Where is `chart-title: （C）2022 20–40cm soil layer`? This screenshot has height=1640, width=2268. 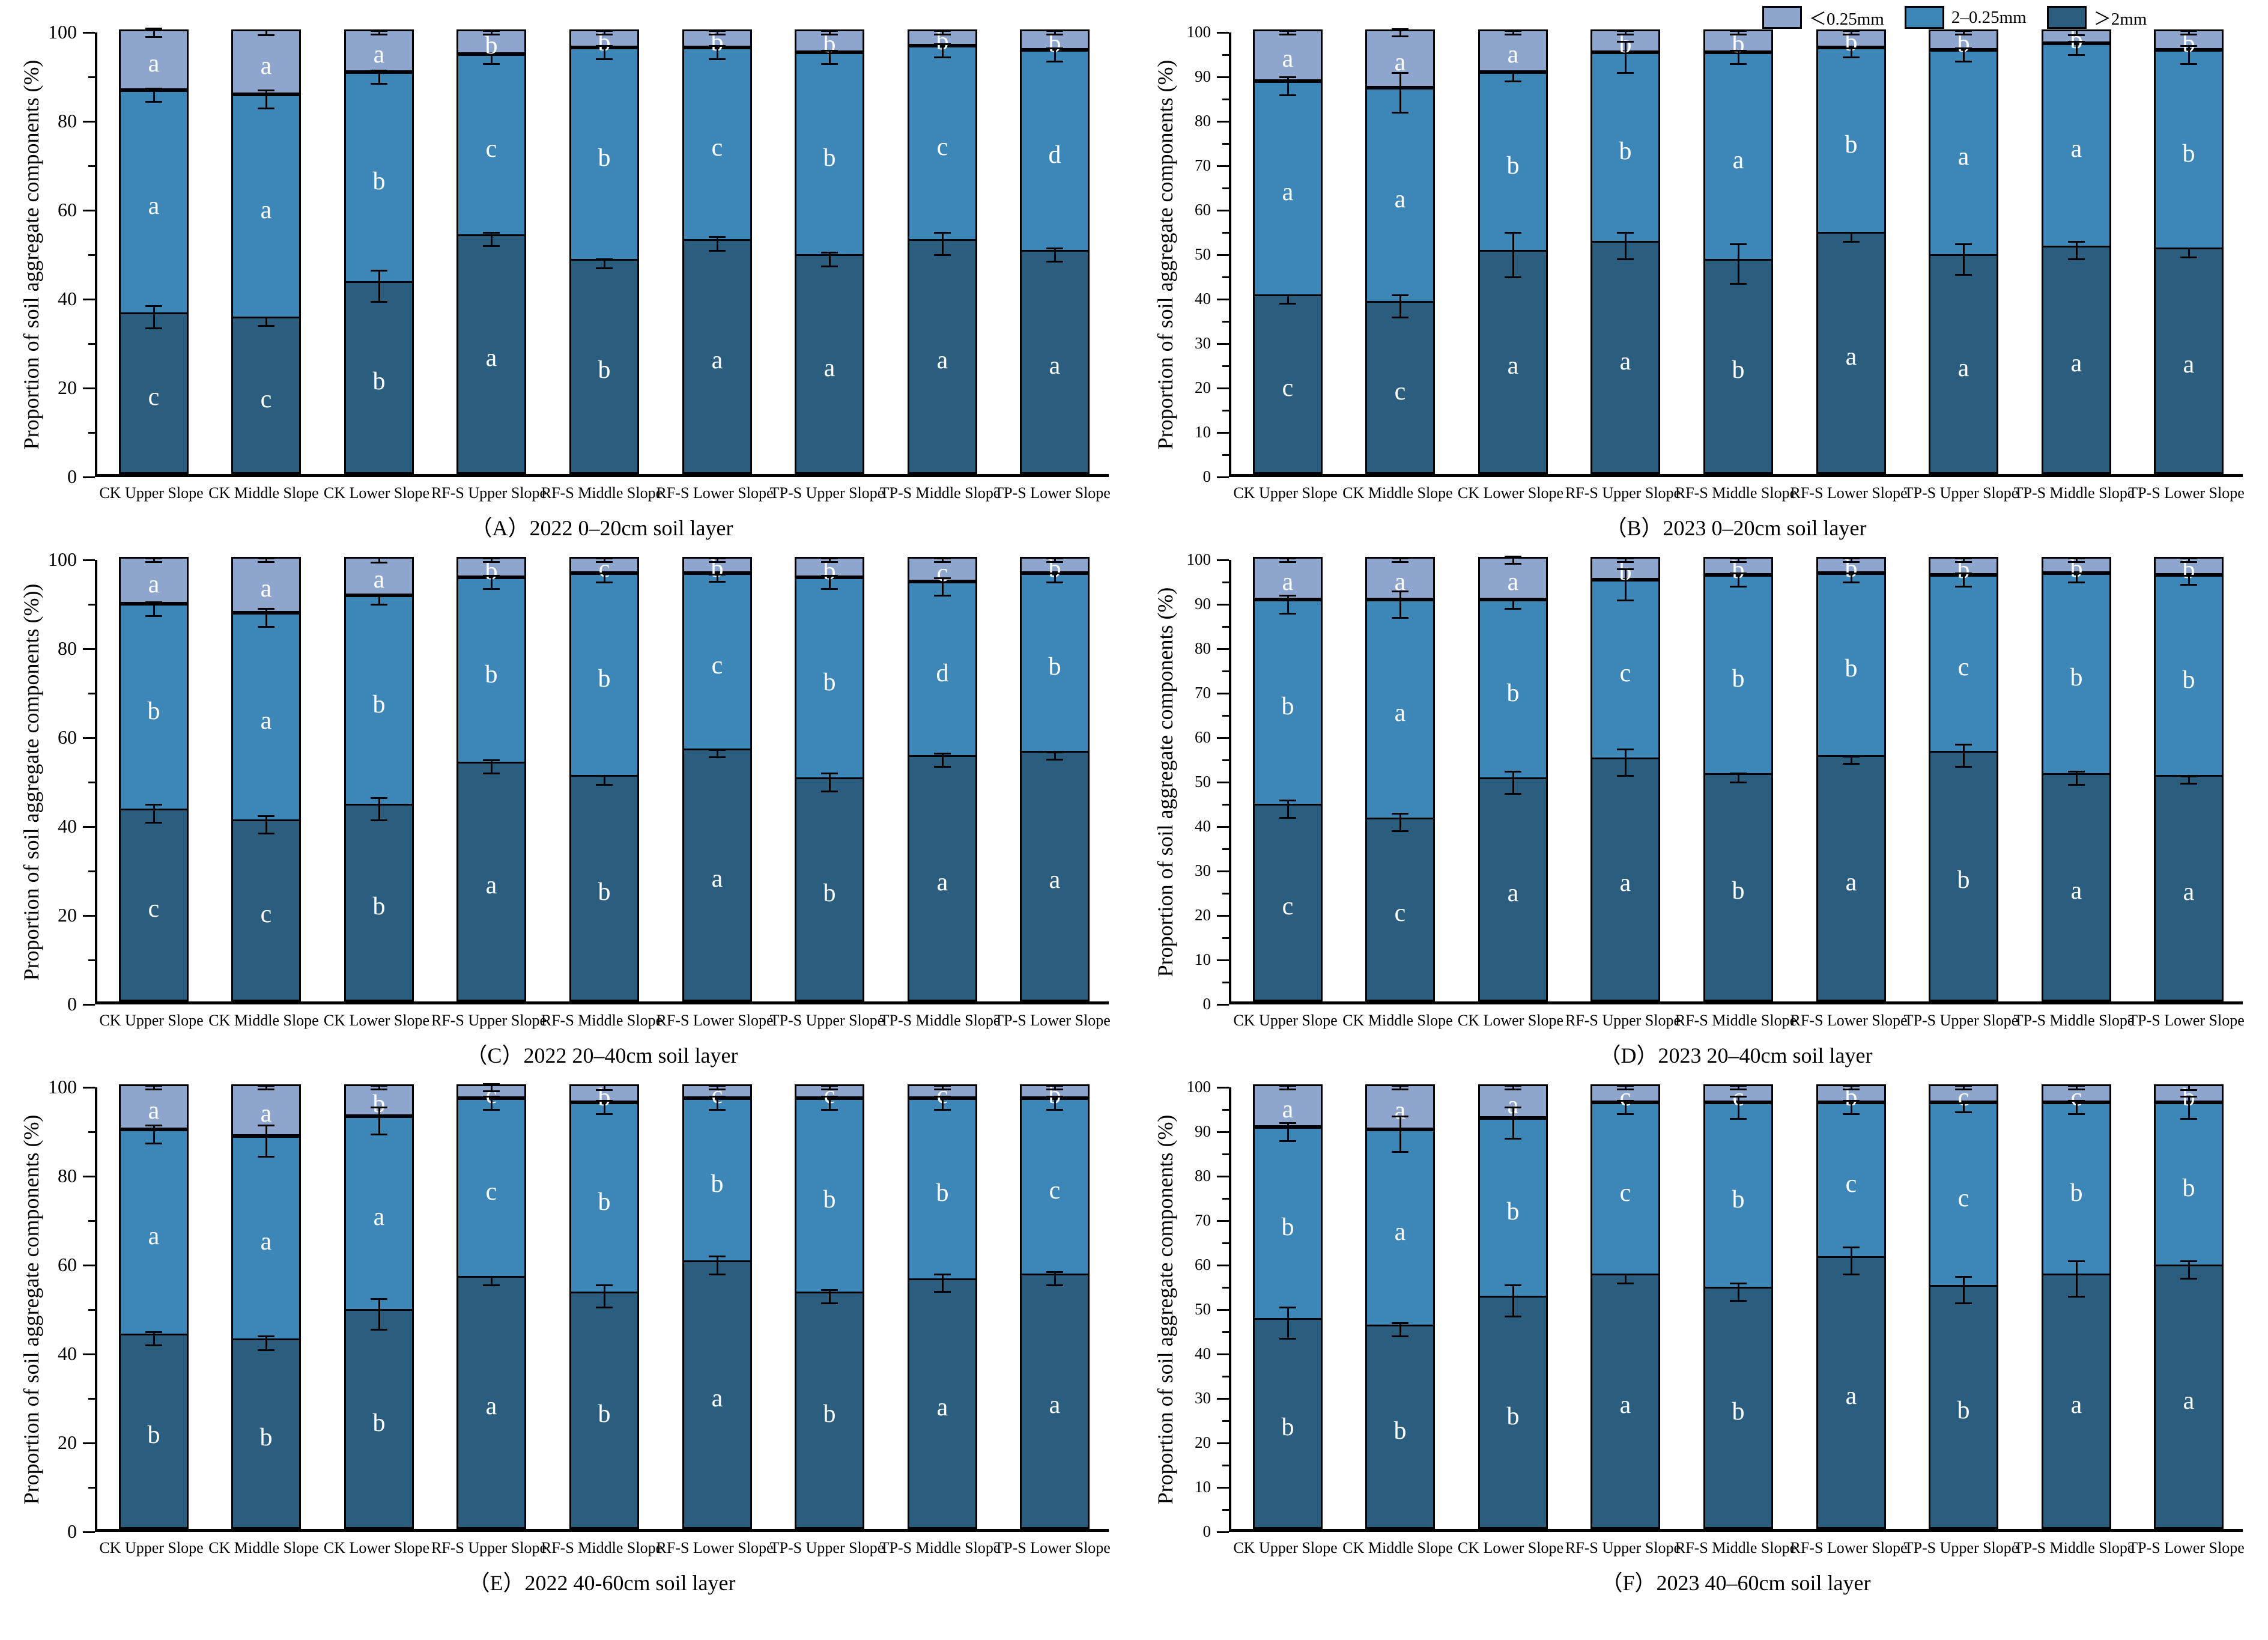
chart-title: （C）2022 20–40cm soil layer is located at coordinates (601, 1055).